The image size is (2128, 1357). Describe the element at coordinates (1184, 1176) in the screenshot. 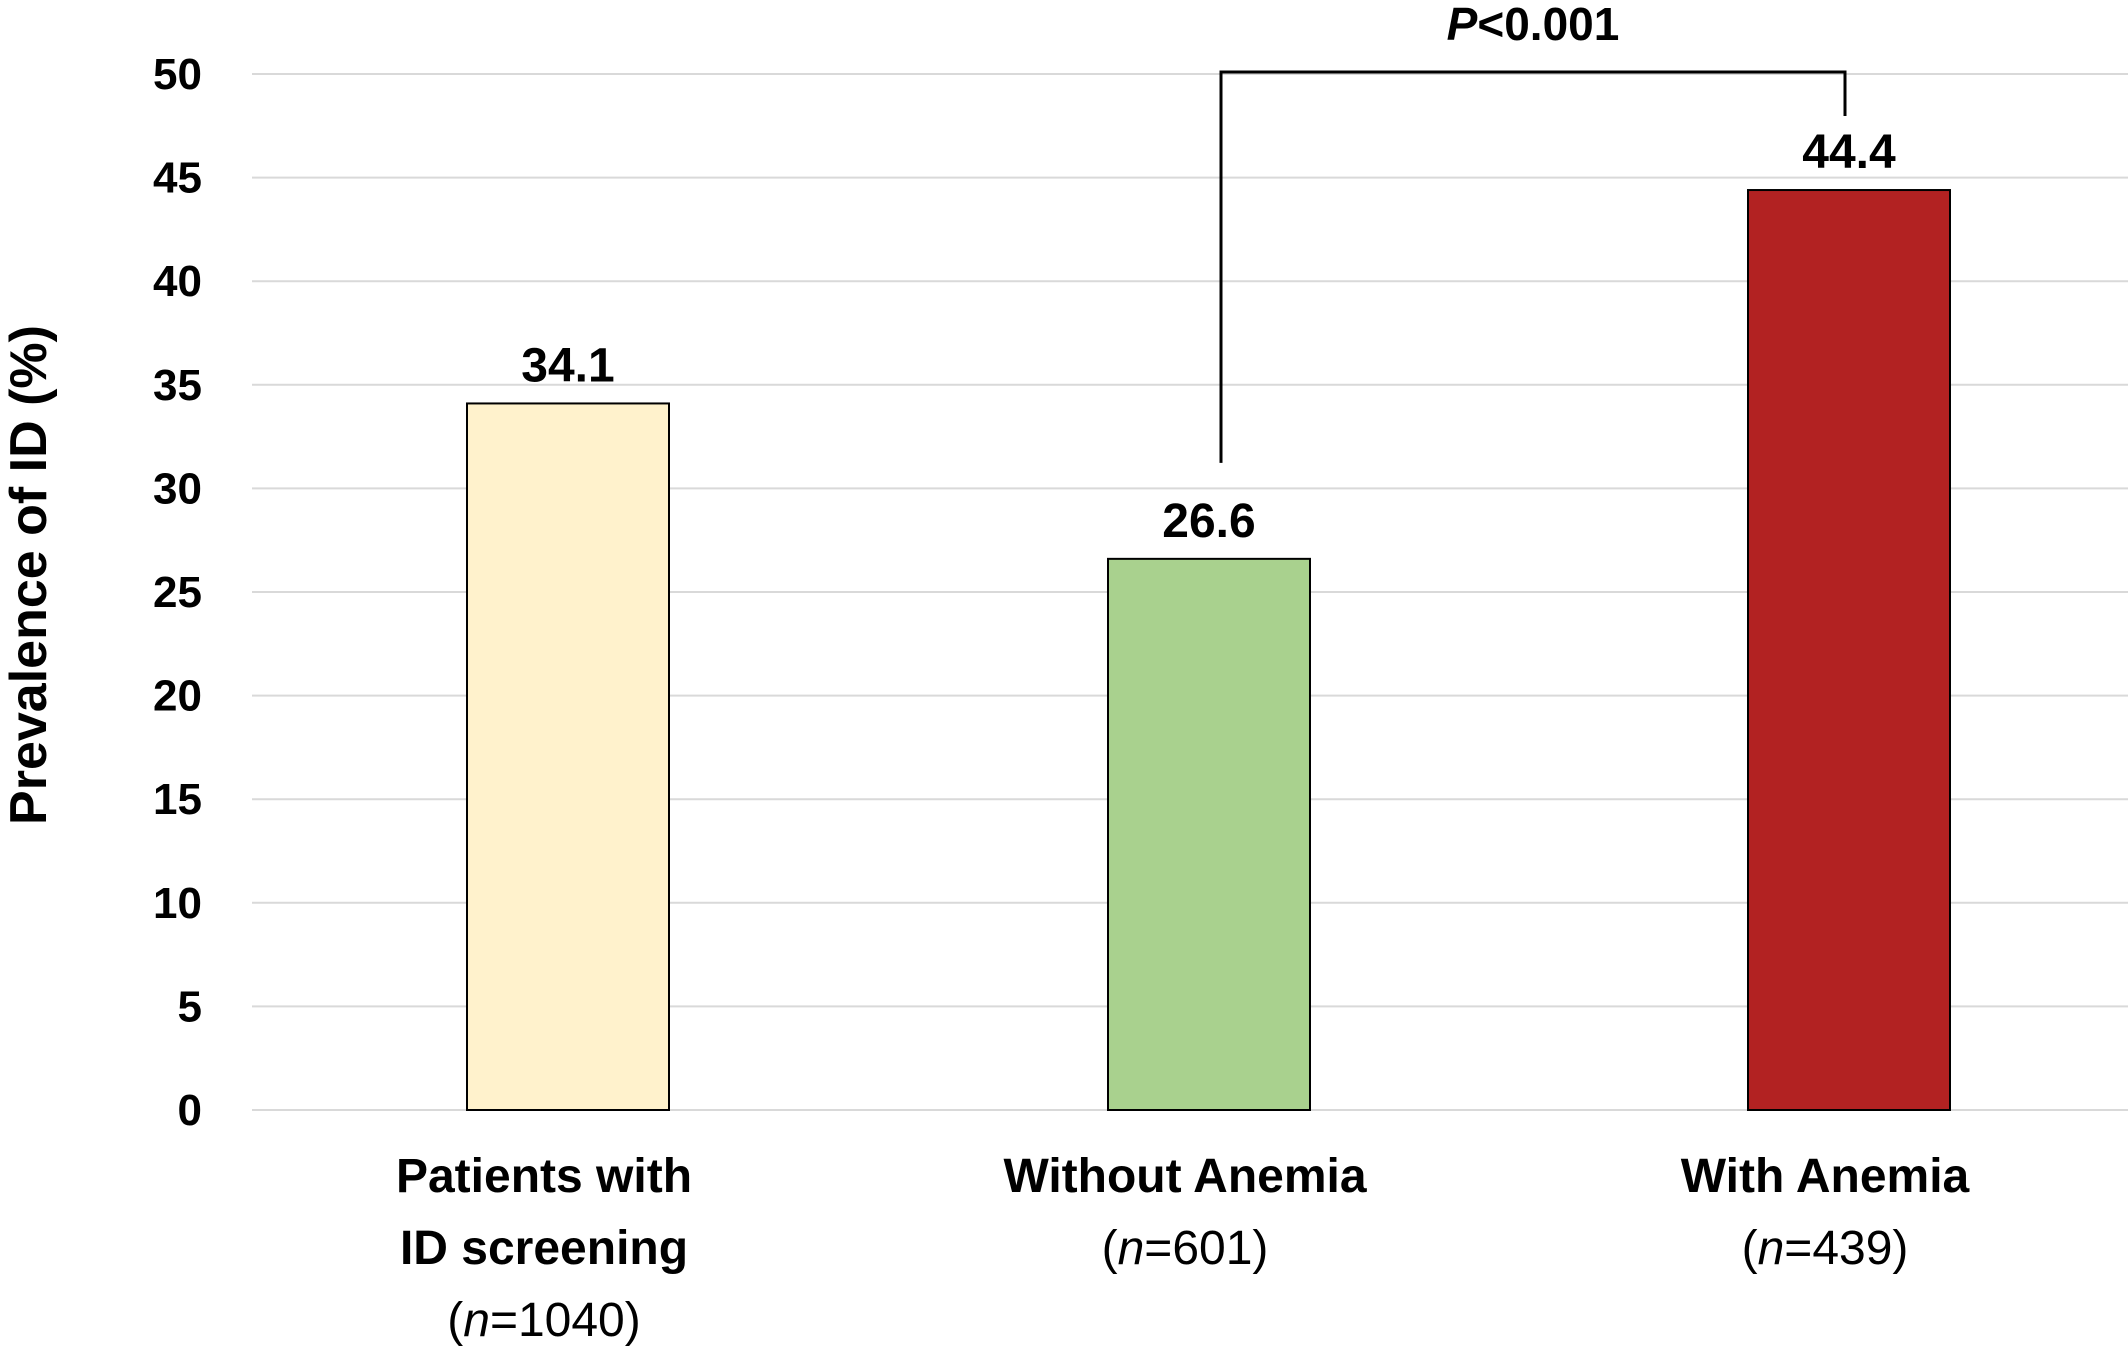

I see `category-label: Without Anemia` at that location.